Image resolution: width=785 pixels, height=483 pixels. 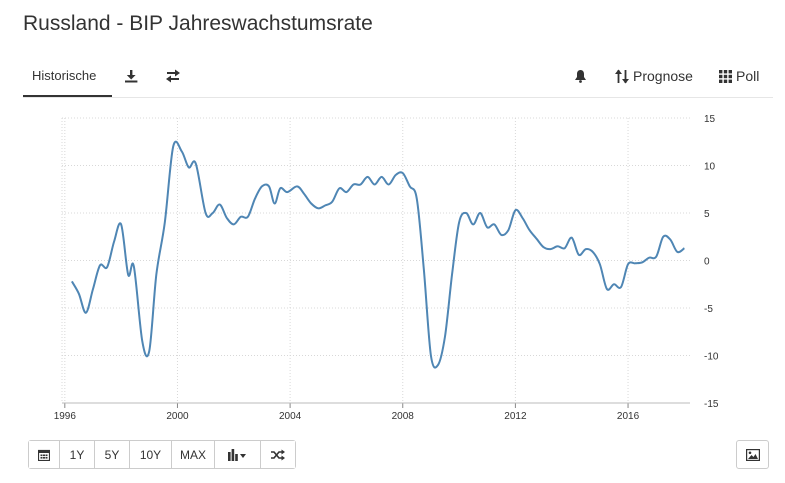 I want to click on x-tick-label: 2000, so click(x=177, y=416).